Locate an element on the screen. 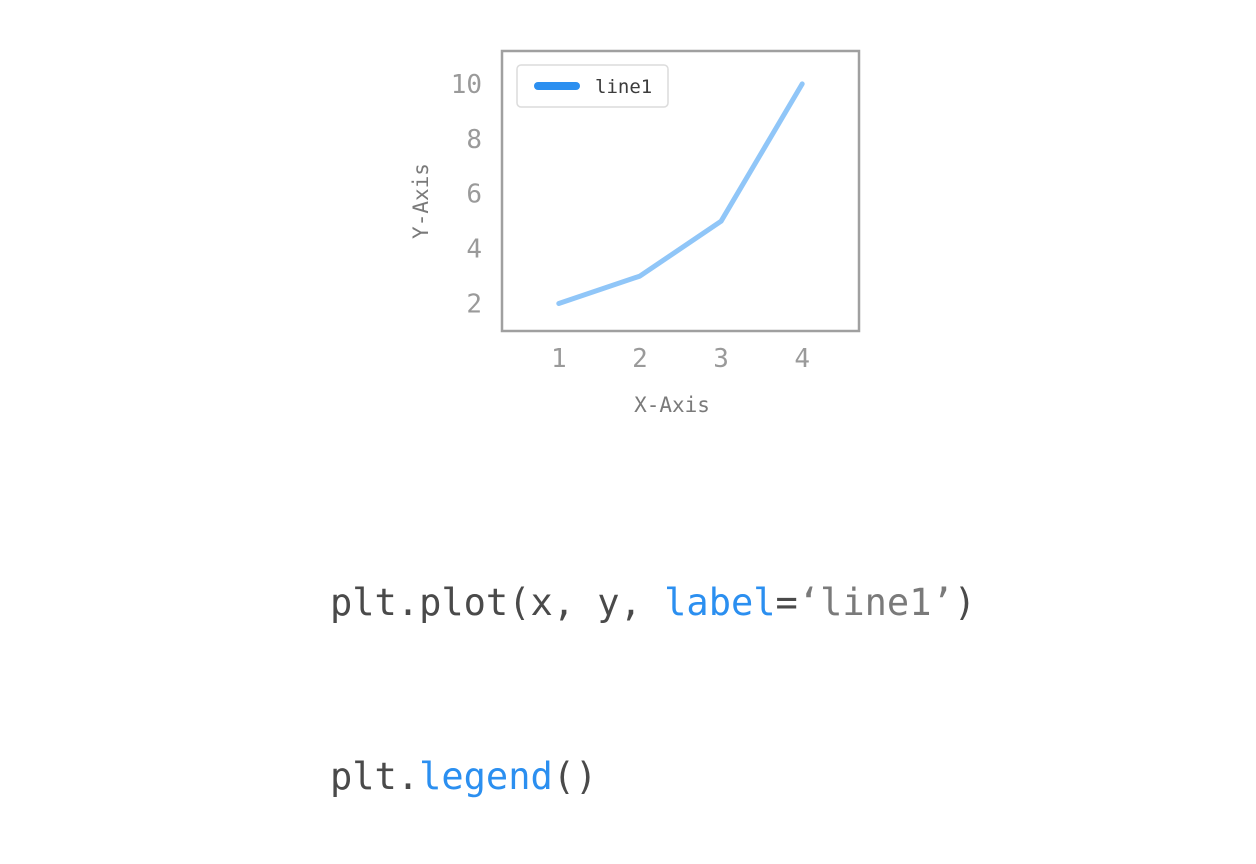  x-tick-label-1: 2 is located at coordinates (640, 359).